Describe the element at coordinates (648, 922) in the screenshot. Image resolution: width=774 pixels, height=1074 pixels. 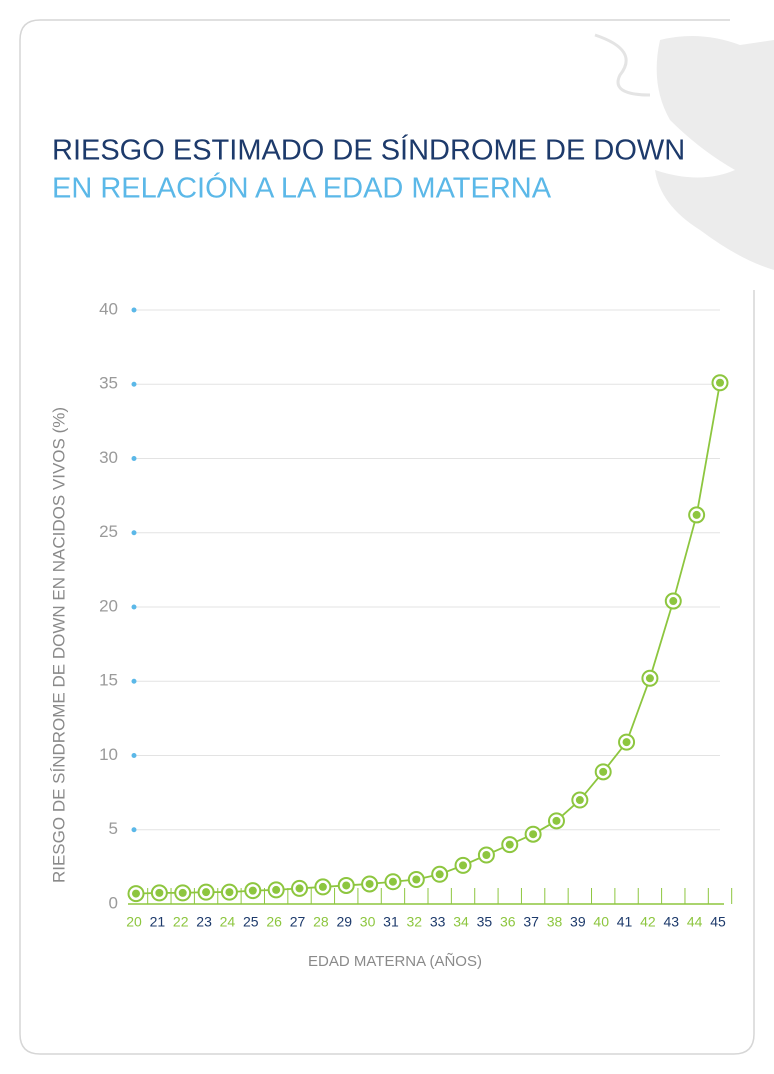
I see `x-tick-label: 42` at that location.